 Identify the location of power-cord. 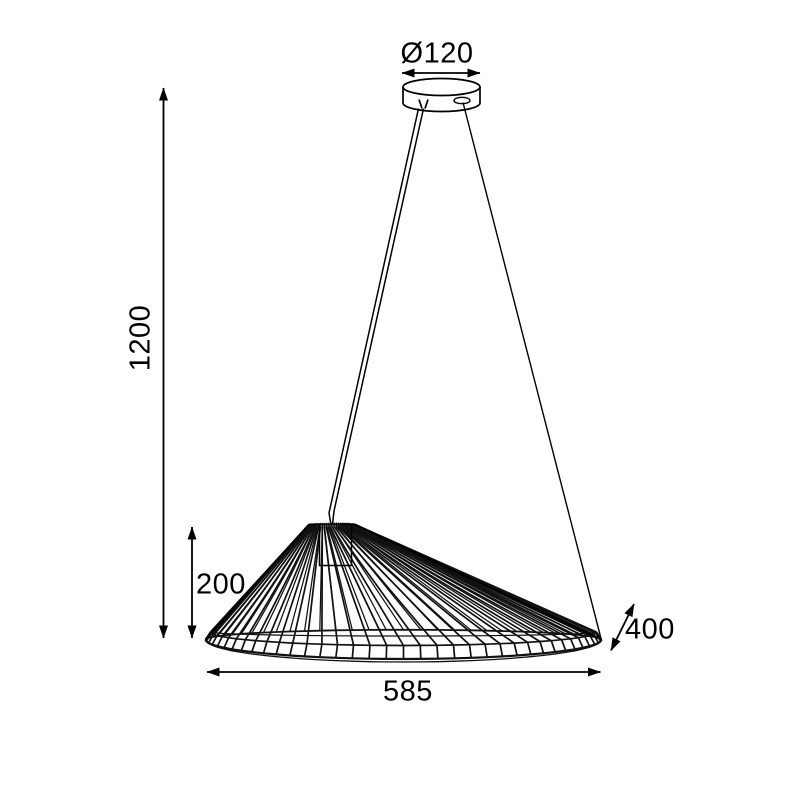
(376, 316).